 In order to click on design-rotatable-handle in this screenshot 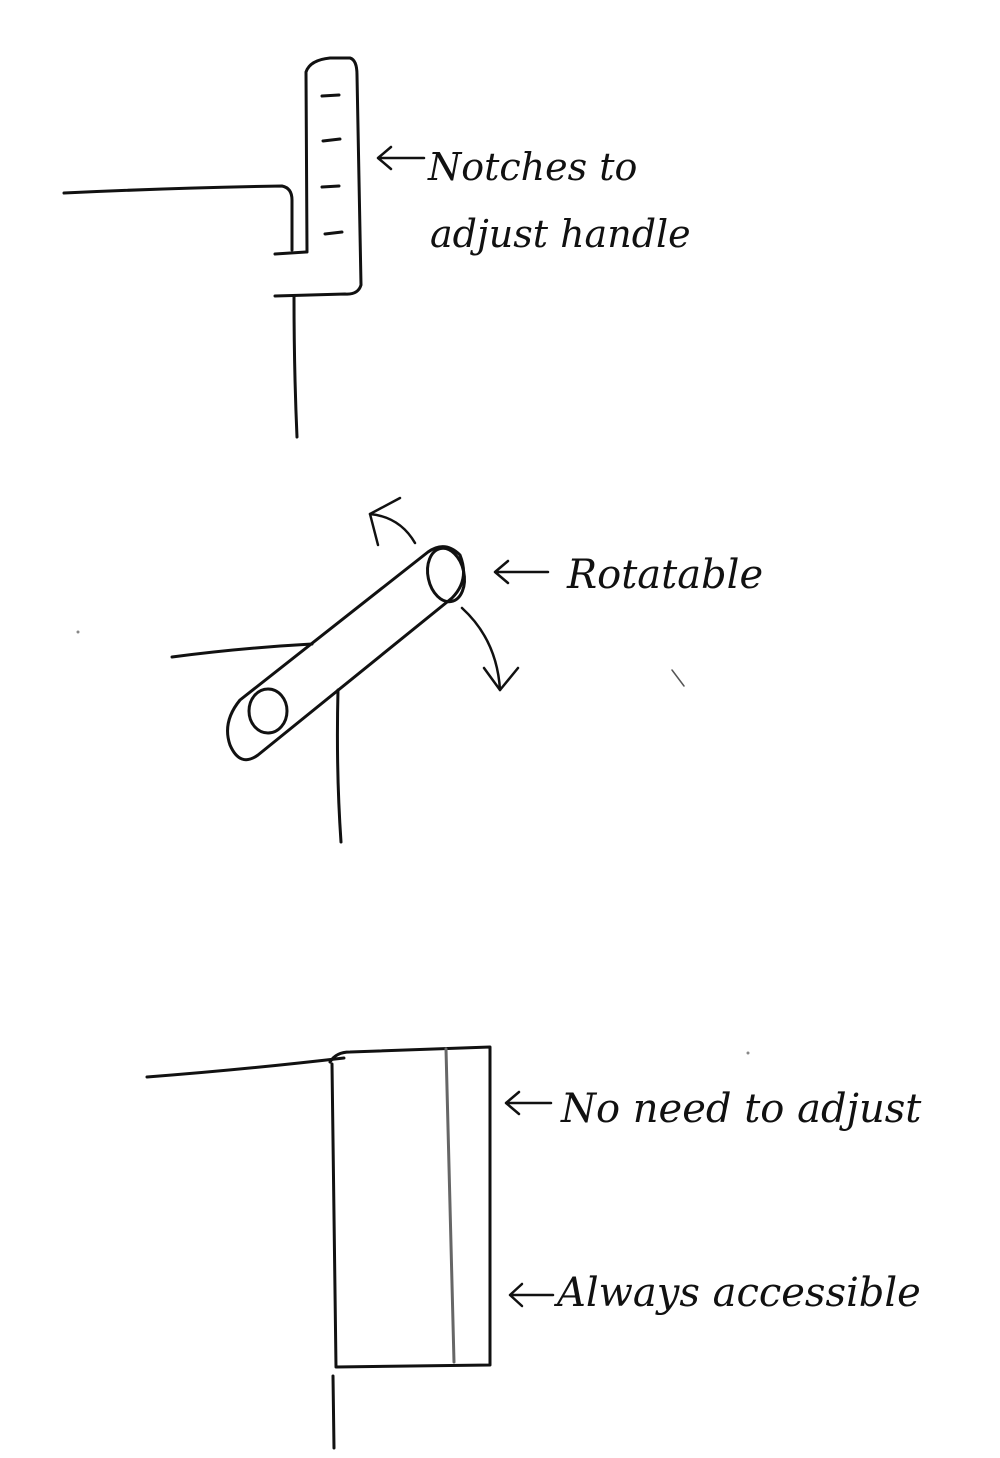, I will do `click(427, 670)`.